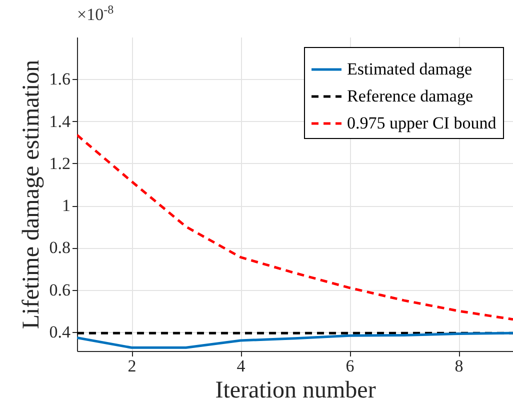  What do you see at coordinates (95, 13) in the screenshot?
I see `text: ×10$^{-8}$` at bounding box center [95, 13].